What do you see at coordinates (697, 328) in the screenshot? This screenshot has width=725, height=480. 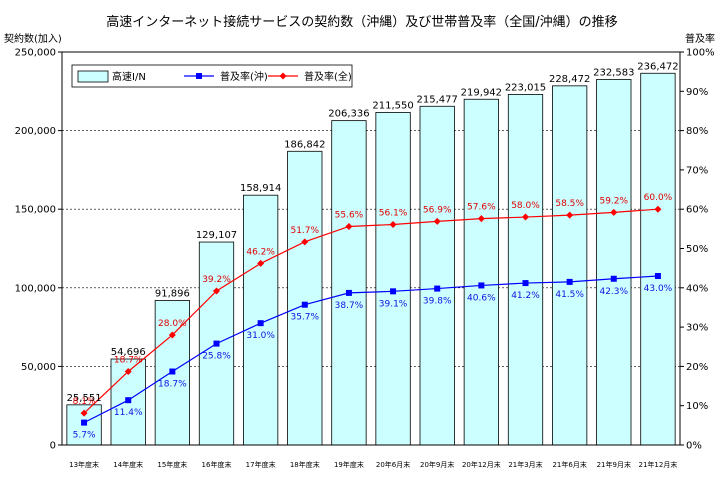 I see `y-right-tick-label: 30%` at bounding box center [697, 328].